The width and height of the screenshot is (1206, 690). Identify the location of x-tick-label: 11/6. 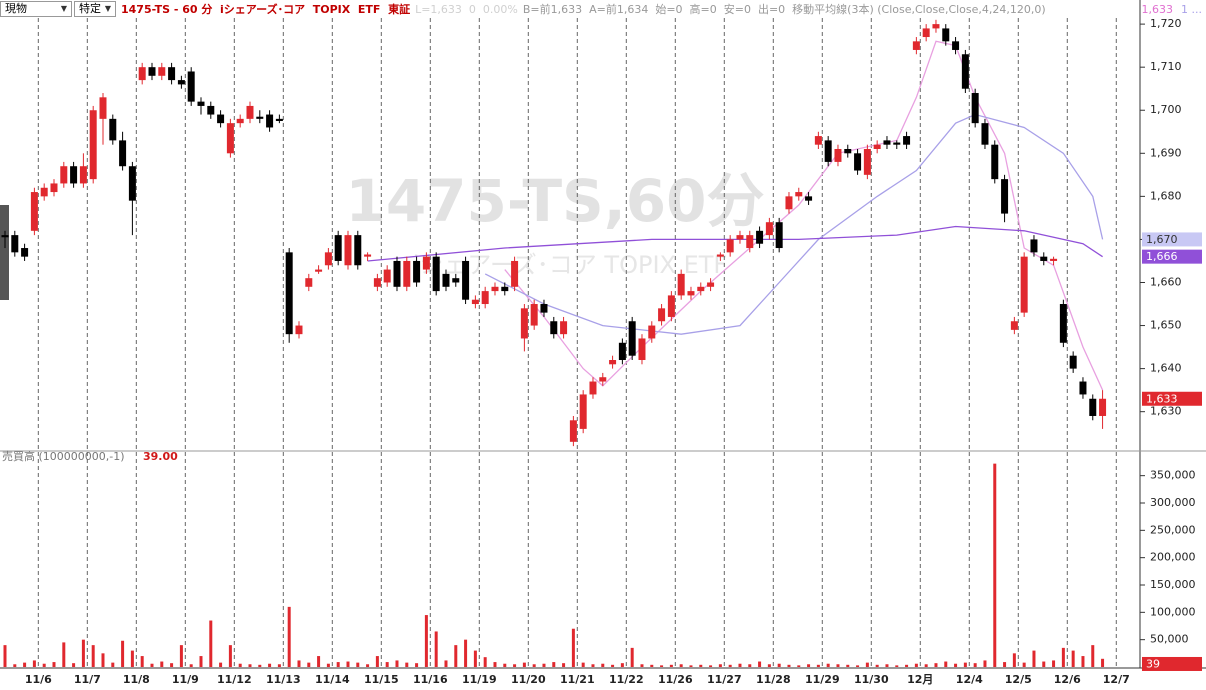
(38, 679).